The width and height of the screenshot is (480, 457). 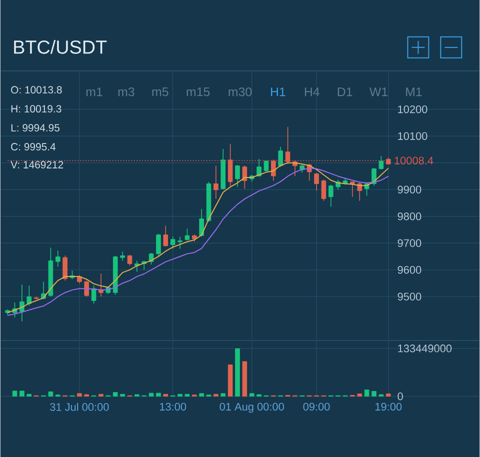 I want to click on annotation: D1, so click(x=345, y=91).